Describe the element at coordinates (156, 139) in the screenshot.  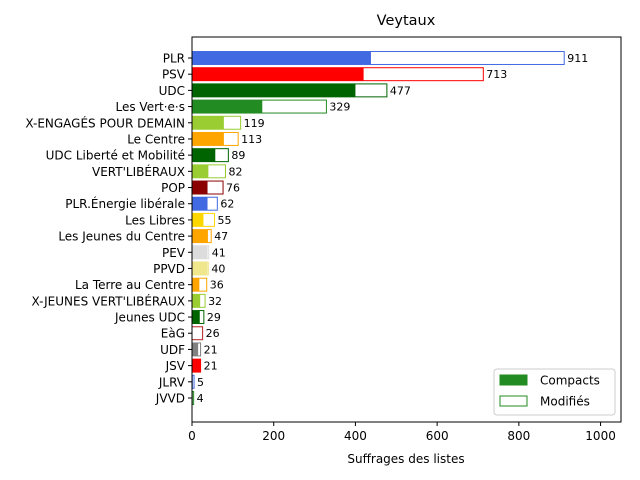
I see `y-tick-label: Le Centre` at that location.